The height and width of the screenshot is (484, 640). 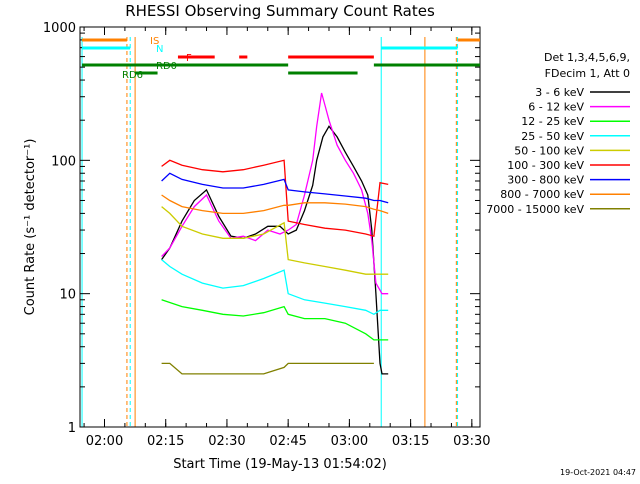 I want to click on flag-label: IS, so click(x=154, y=41).